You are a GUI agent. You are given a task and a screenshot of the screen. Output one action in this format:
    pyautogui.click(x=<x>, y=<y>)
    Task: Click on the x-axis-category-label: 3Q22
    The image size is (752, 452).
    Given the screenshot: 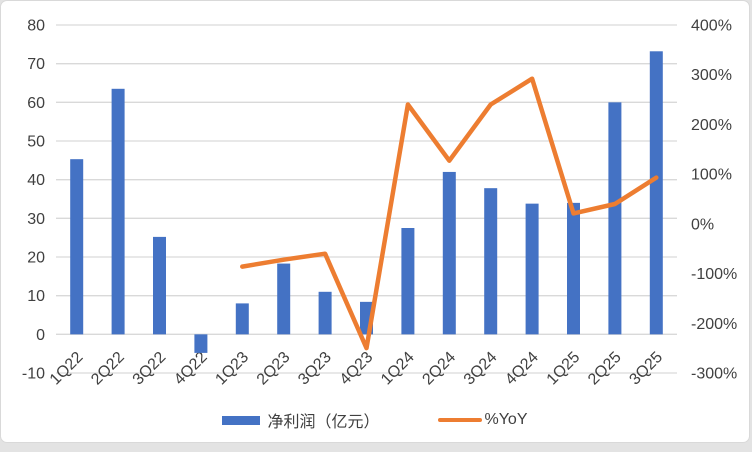 What is the action you would take?
    pyautogui.click(x=150, y=369)
    